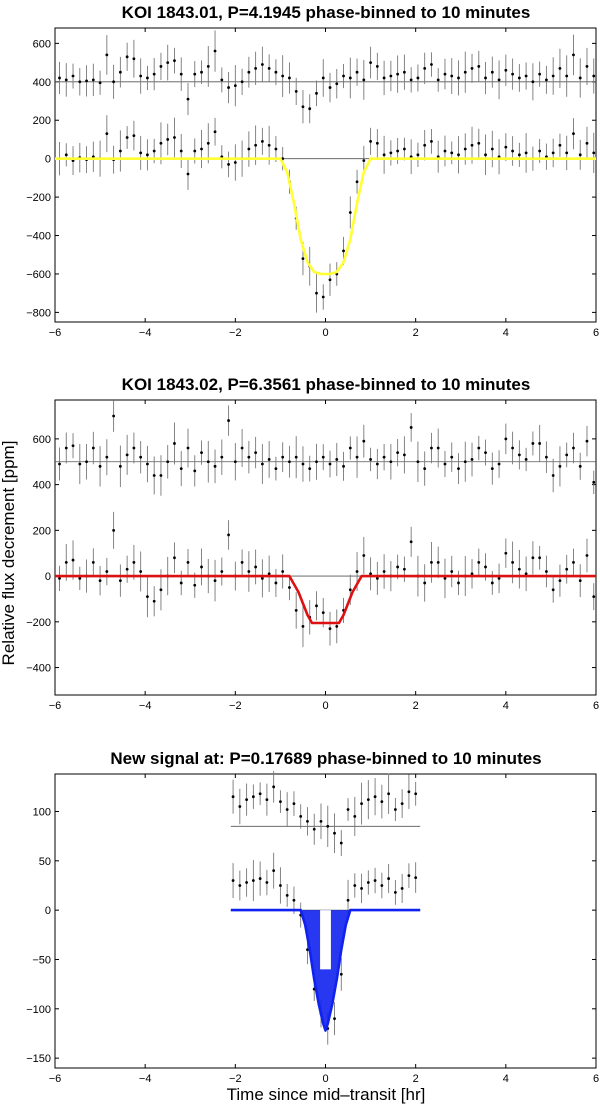  What do you see at coordinates (325, 599) in the screenshot?
I see `model-curve` at bounding box center [325, 599].